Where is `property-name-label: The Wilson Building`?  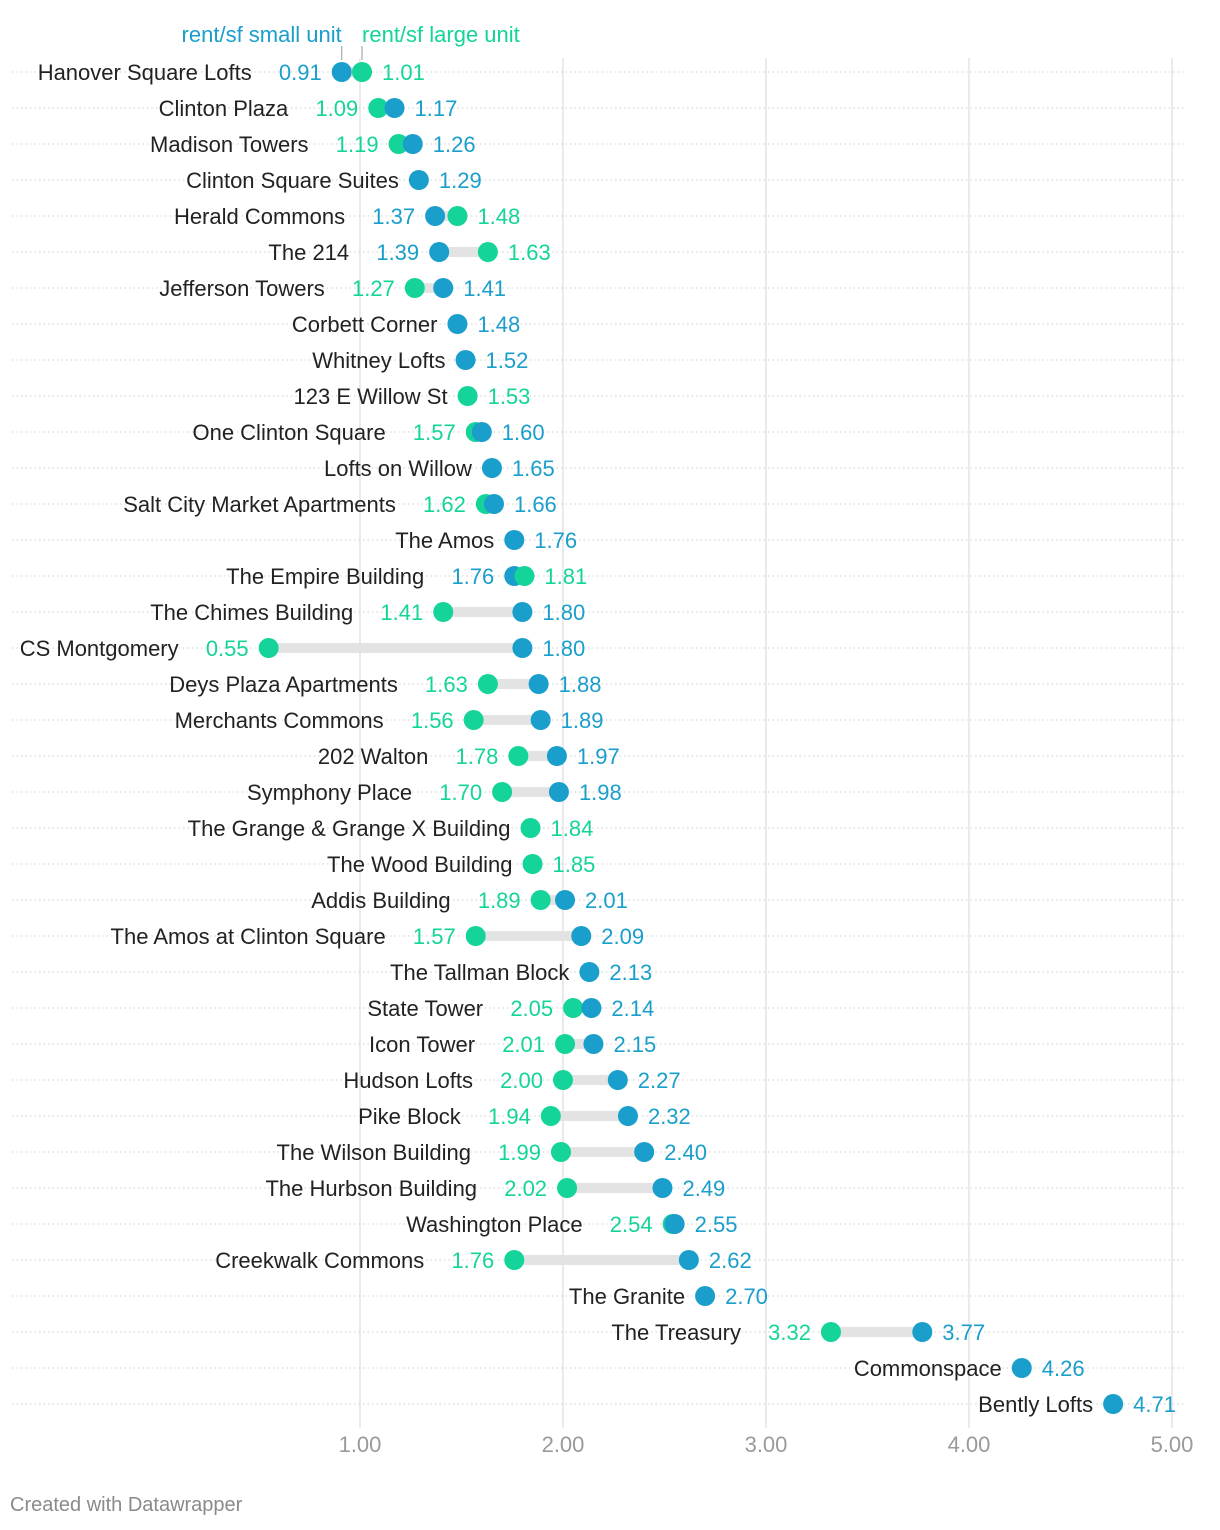
property-name-label: The Wilson Building is located at coordinates (374, 1152).